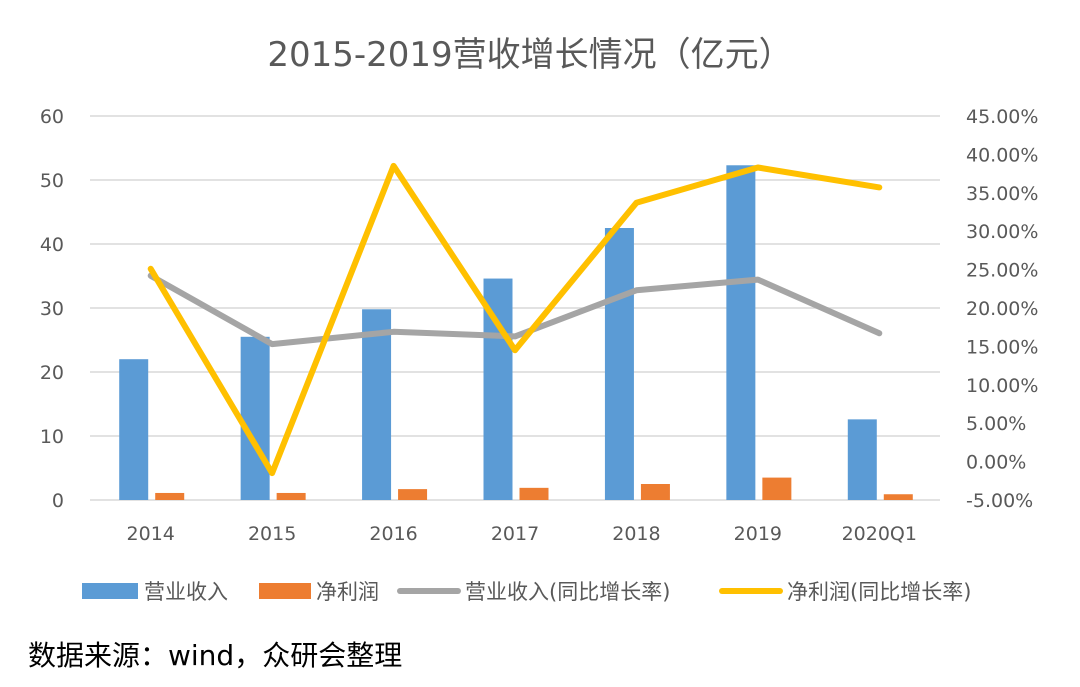 The width and height of the screenshot is (1080, 687). Describe the element at coordinates (151, 534) in the screenshot. I see `x-tick-label: 2014` at that location.